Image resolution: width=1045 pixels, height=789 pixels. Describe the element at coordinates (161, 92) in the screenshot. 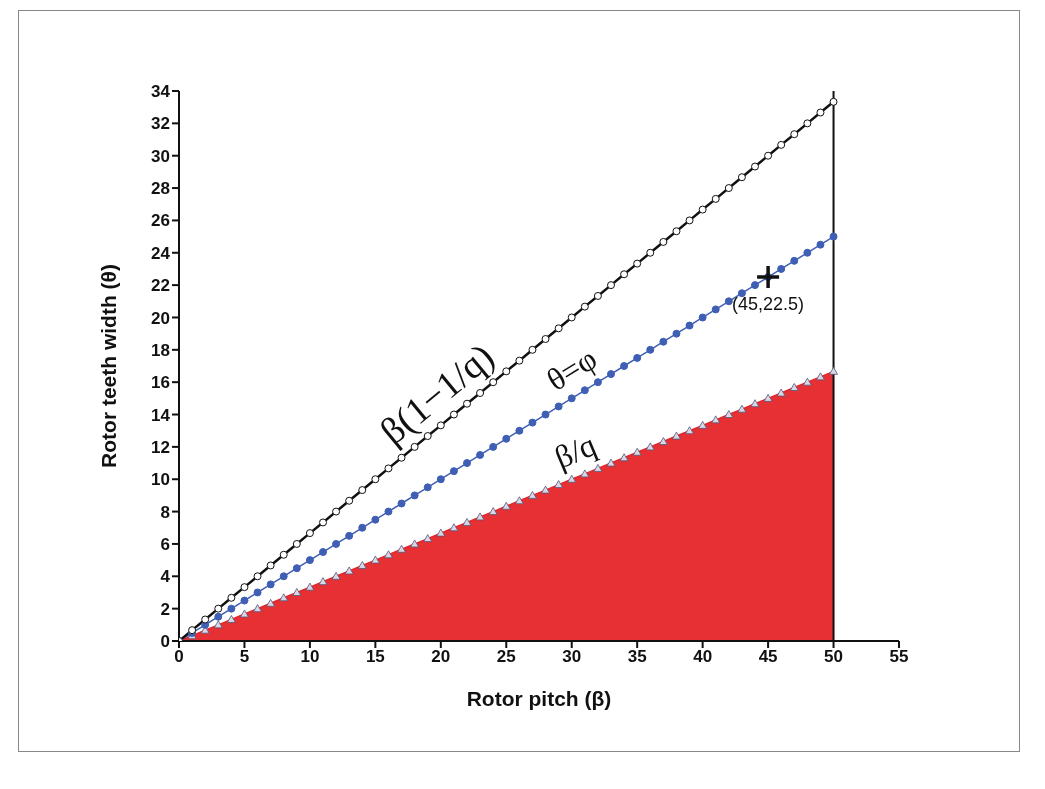

I see `y-tick-label: 34` at that location.